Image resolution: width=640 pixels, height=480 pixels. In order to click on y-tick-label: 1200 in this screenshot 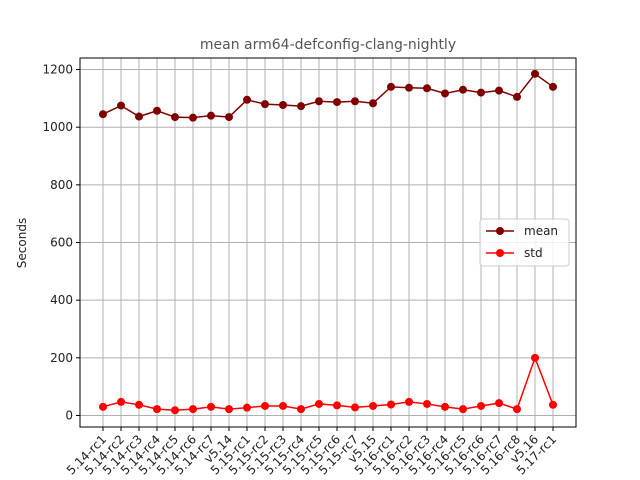, I will do `click(57, 70)`.